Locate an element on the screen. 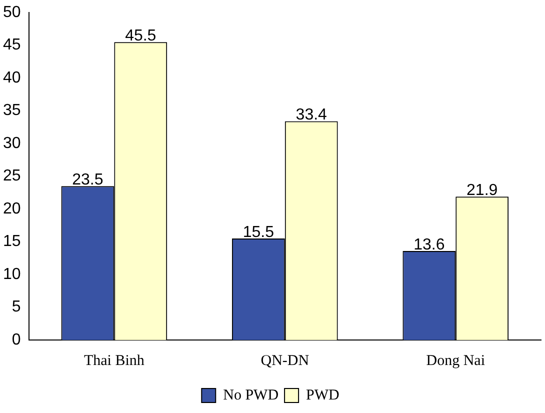 Image resolution: width=545 pixels, height=413 pixels. y-tick-label: 30 is located at coordinates (12, 143).